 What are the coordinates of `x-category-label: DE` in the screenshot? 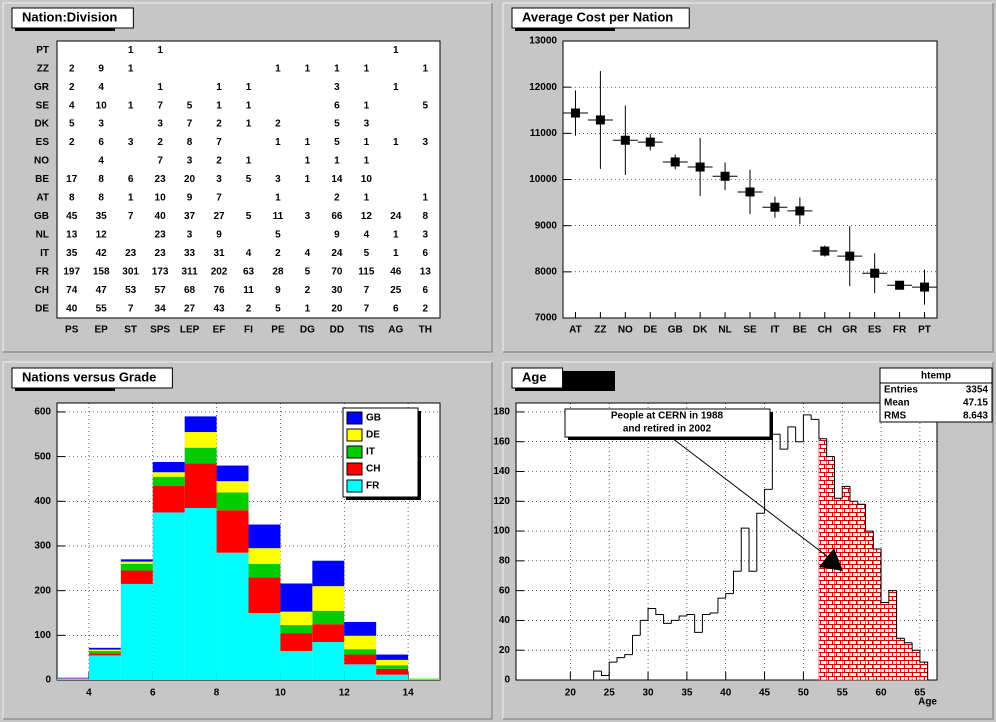 It's located at (650, 330).